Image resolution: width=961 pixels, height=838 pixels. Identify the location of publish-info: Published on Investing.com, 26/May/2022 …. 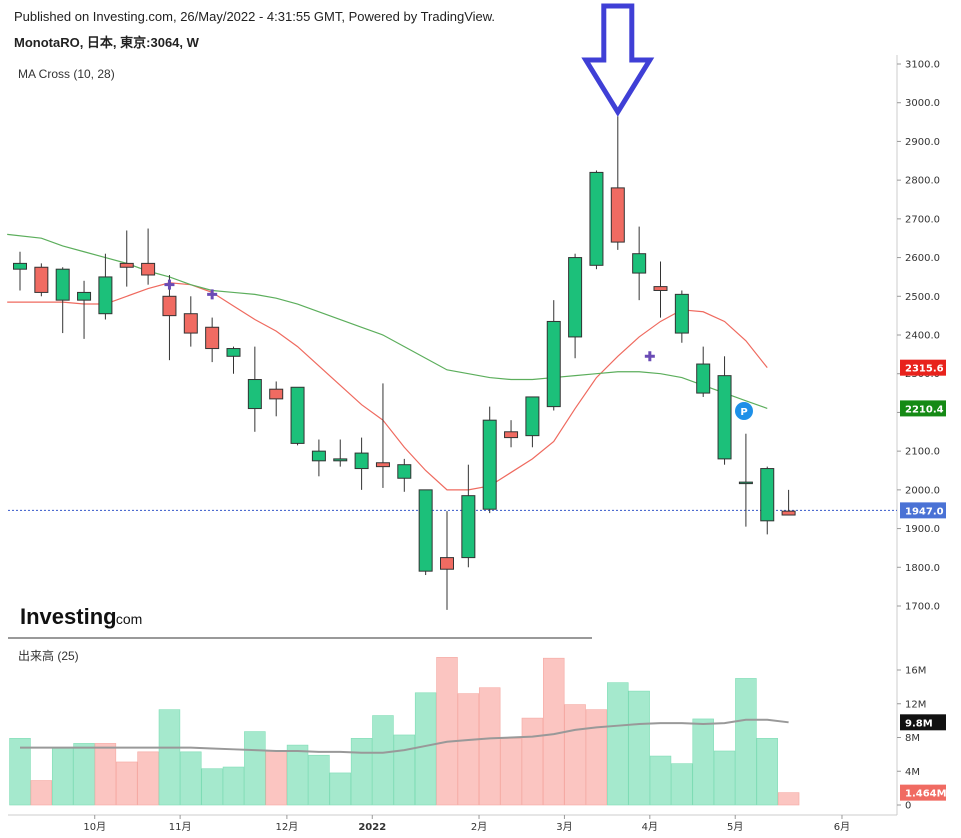
(255, 16).